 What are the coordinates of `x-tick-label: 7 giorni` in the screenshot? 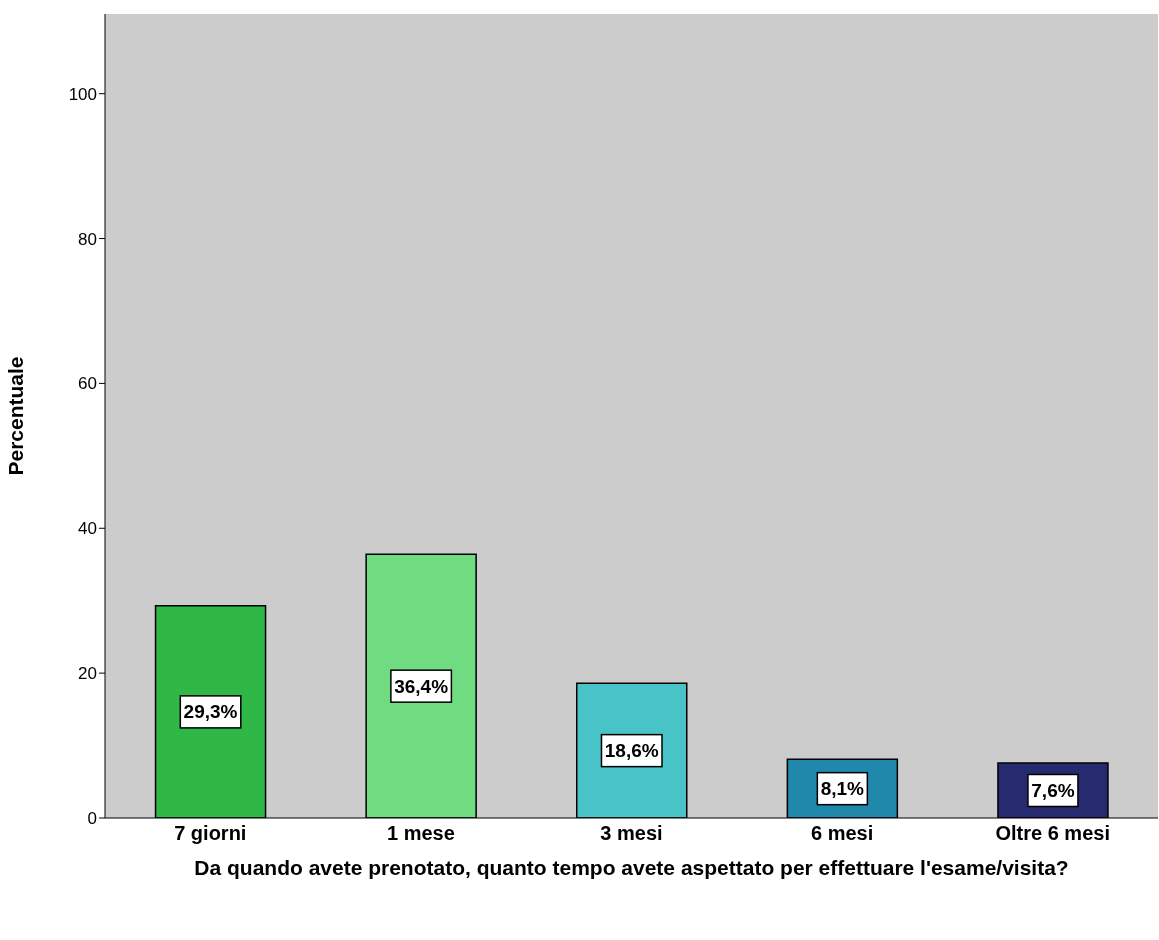 It's located at (210, 833).